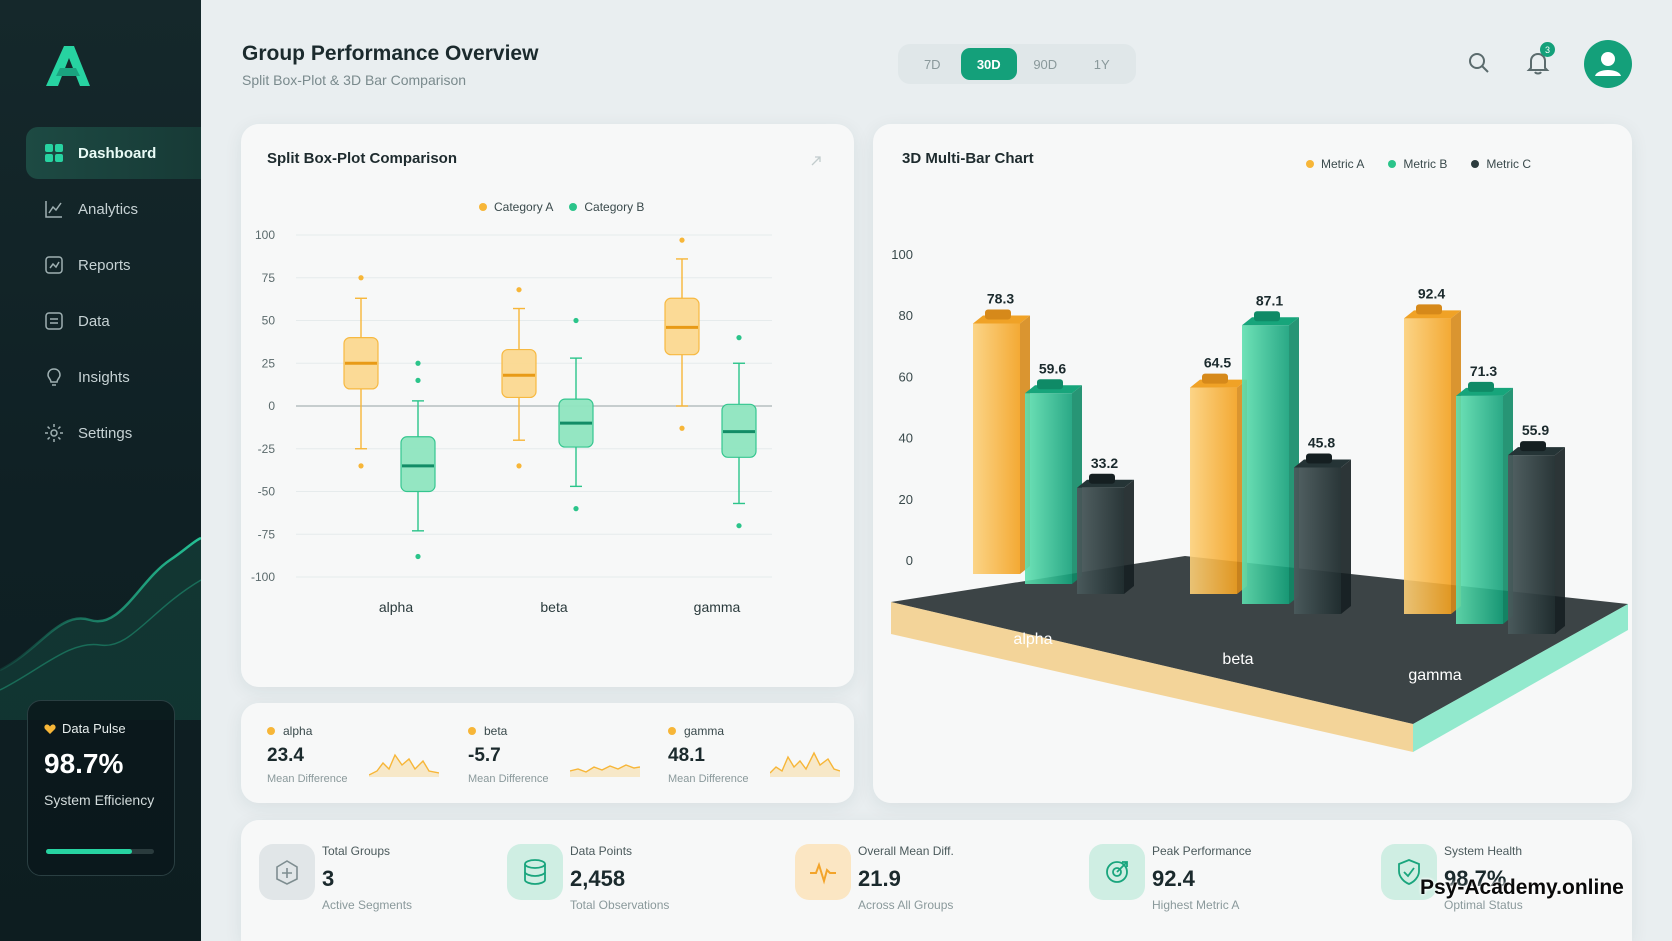 Image resolution: width=1672 pixels, height=941 pixels. What do you see at coordinates (1000, 298) in the screenshot?
I see `data-label: 78.3` at bounding box center [1000, 298].